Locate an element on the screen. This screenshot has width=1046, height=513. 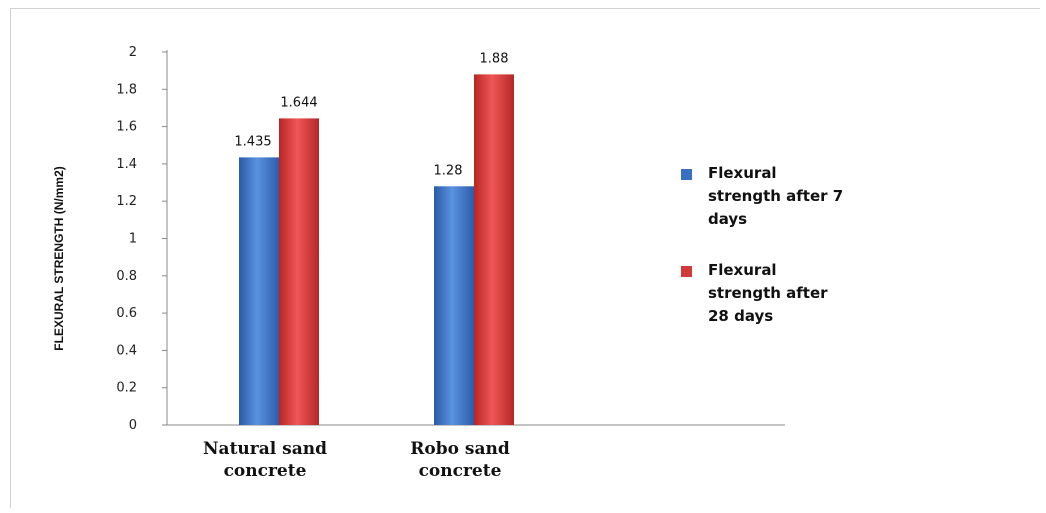
data-label: 1.435 is located at coordinates (252, 141).